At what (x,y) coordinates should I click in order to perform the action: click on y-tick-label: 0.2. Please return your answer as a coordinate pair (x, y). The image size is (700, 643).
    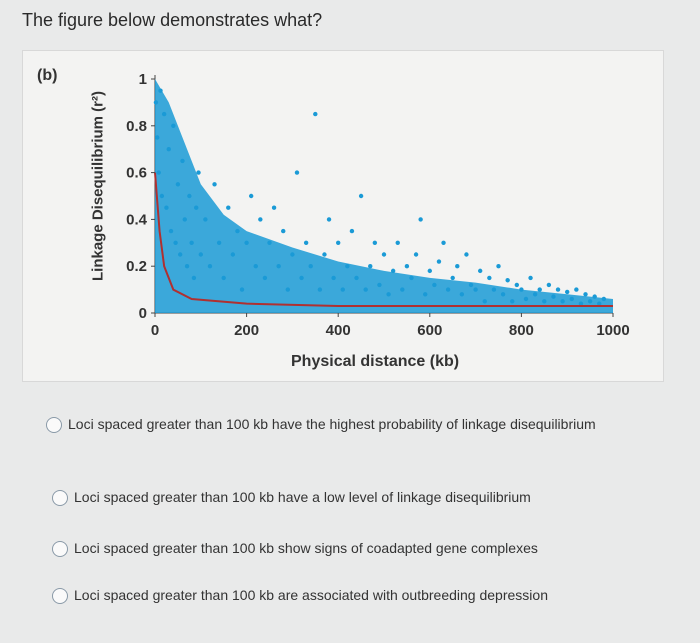
    Looking at the image, I should click on (136, 266).